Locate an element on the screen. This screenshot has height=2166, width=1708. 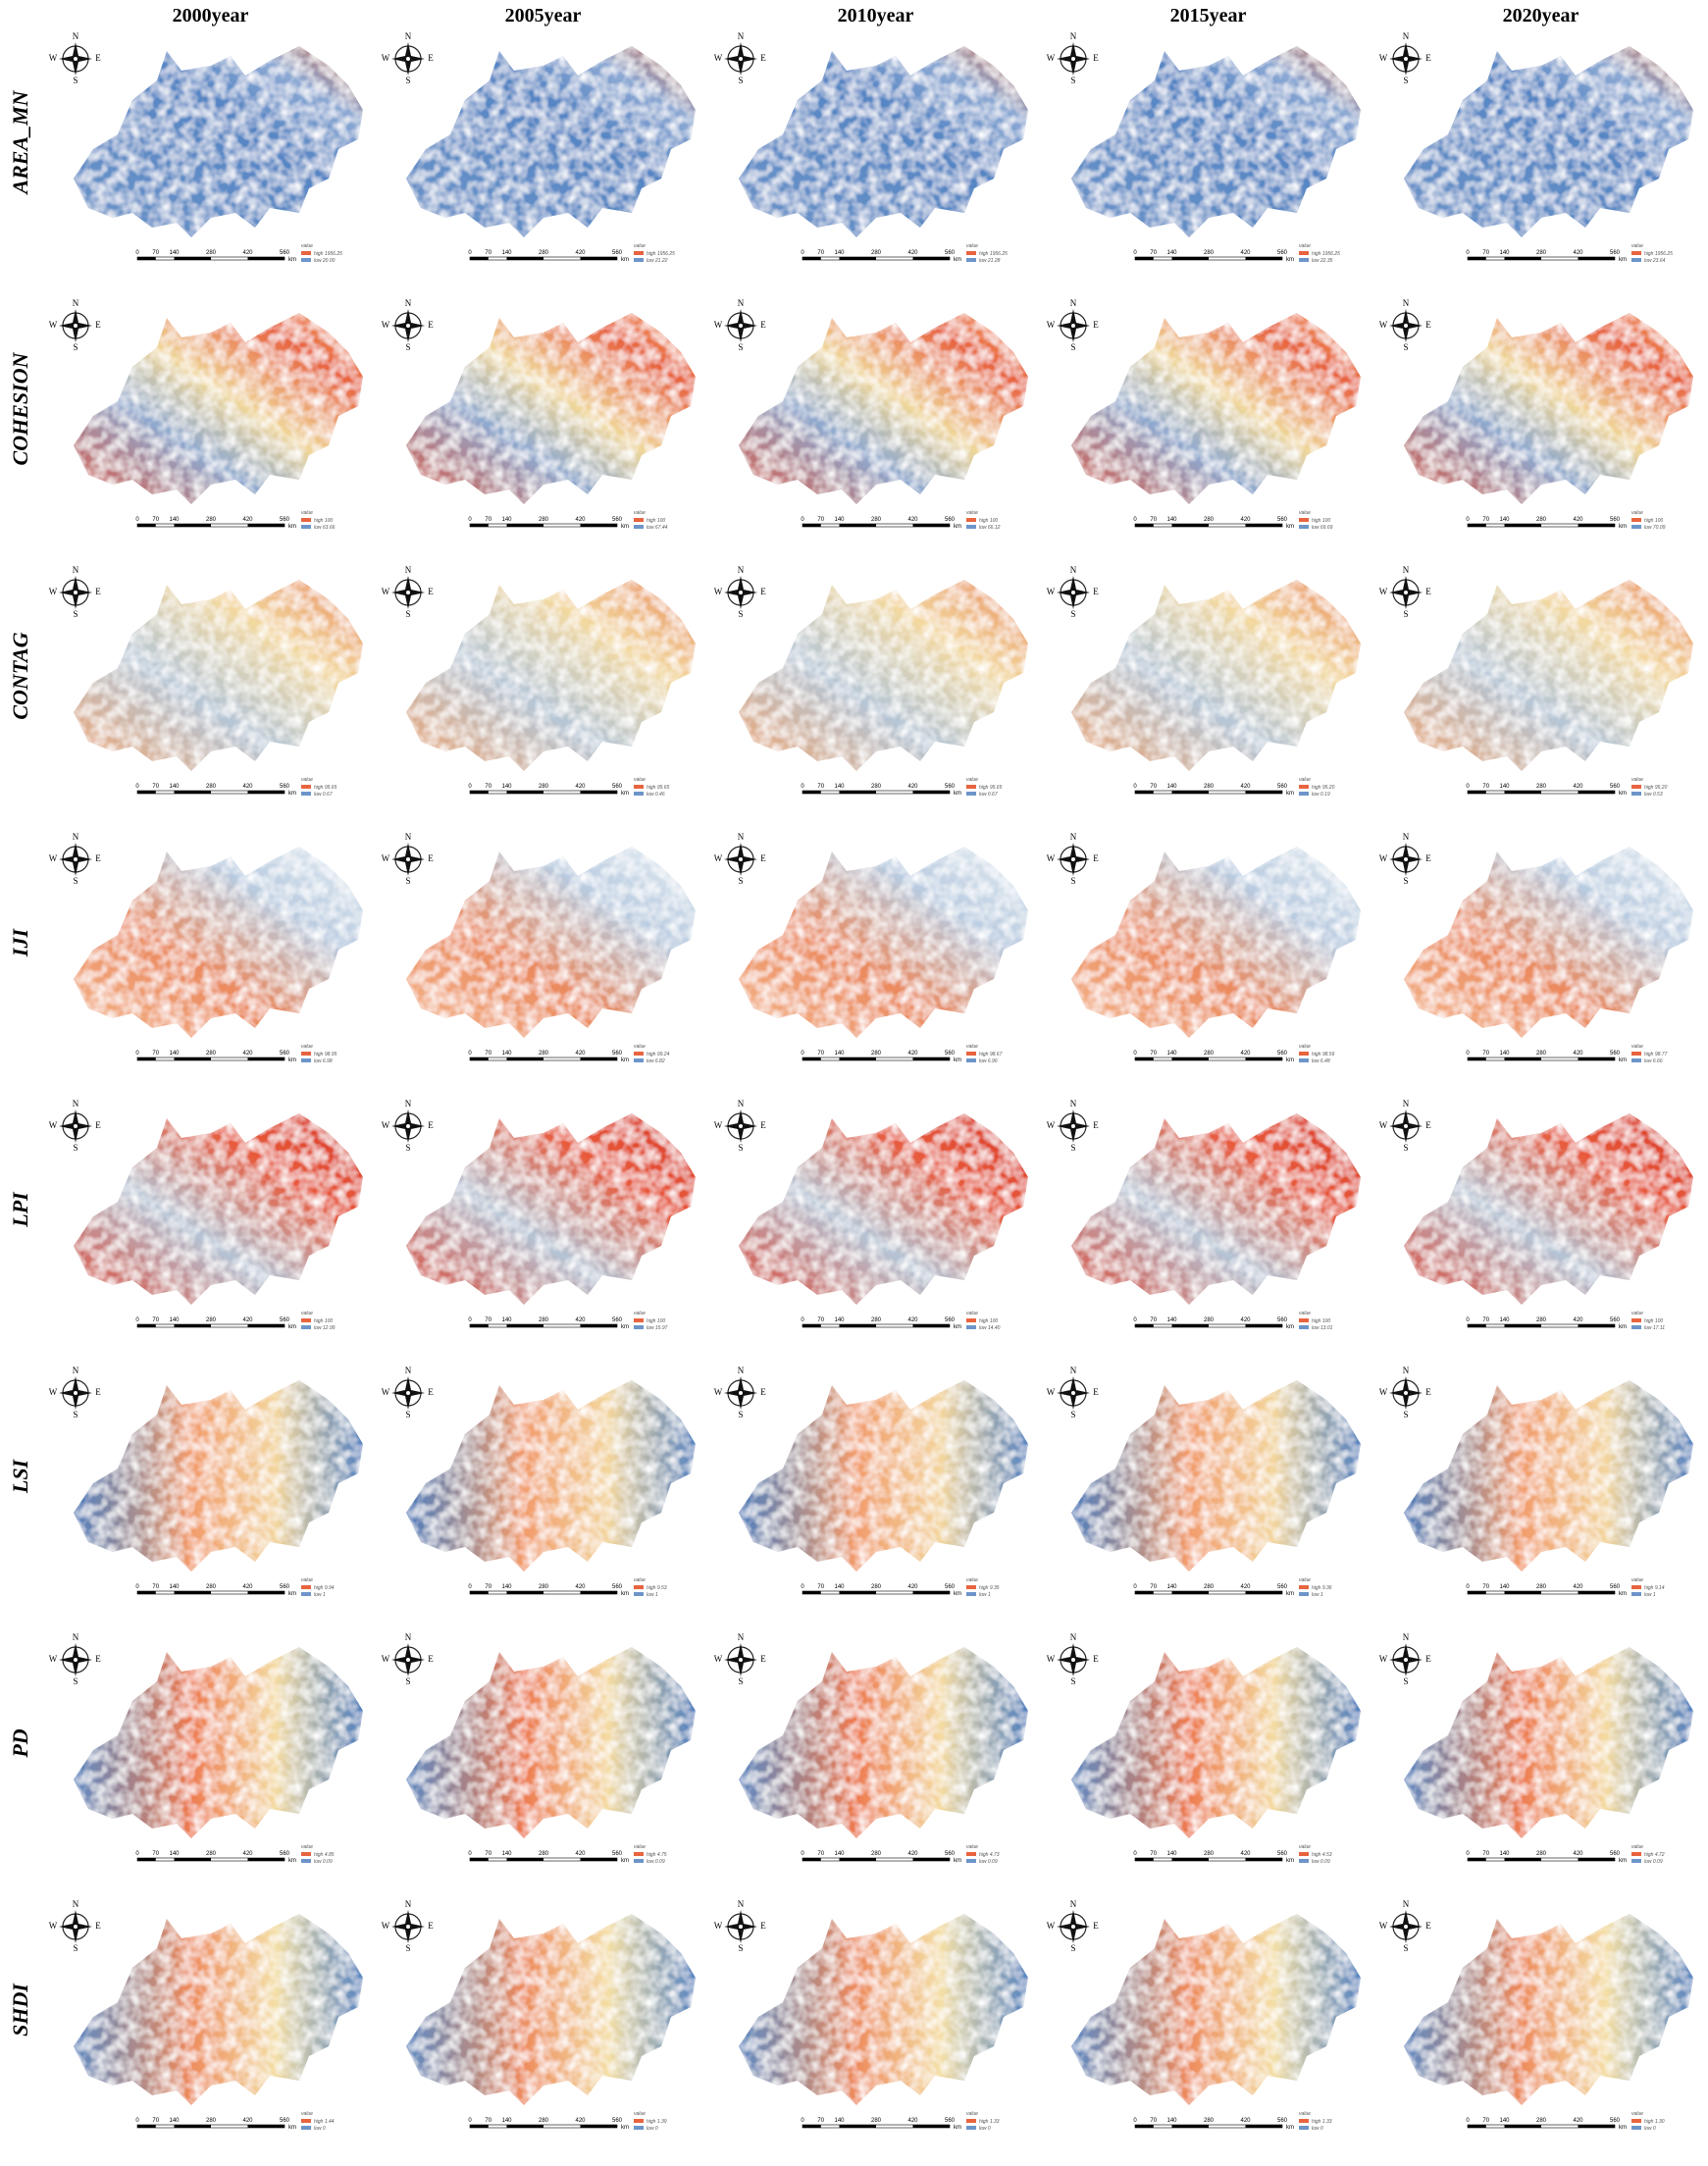
legend-low: low 17.11 is located at coordinates (1654, 1328).